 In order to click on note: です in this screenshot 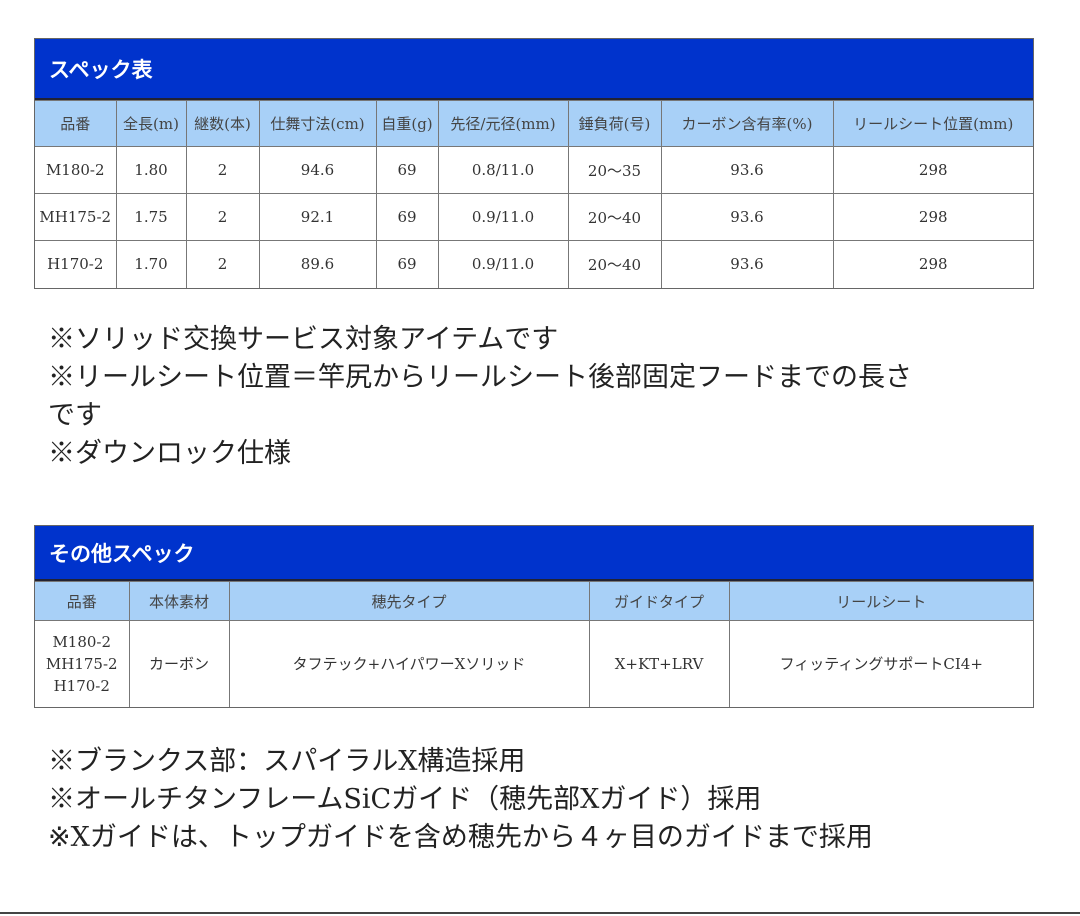, I will do `click(75, 415)`.